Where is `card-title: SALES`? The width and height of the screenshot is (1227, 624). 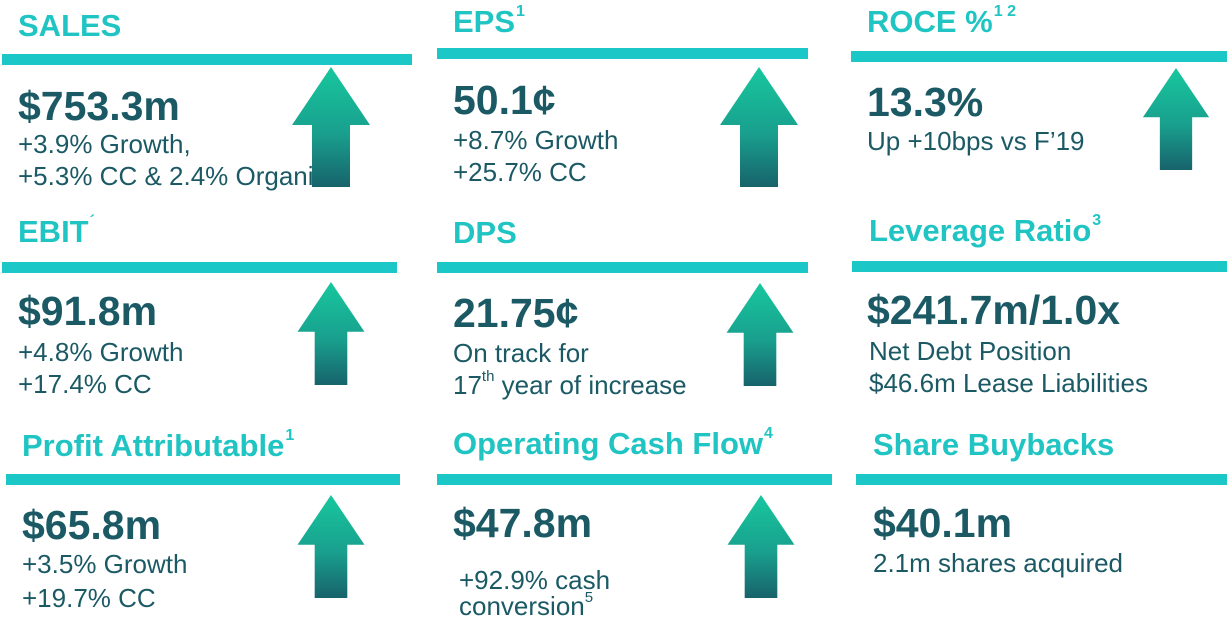
card-title: SALES is located at coordinates (69, 25).